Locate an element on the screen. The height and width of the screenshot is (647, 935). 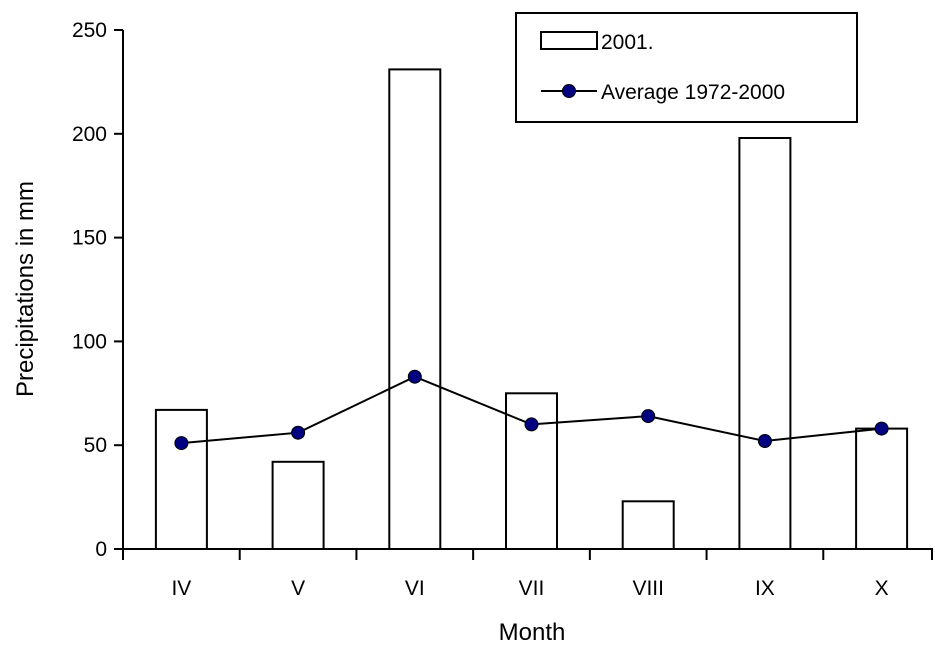
average-point-X is located at coordinates (881, 428).